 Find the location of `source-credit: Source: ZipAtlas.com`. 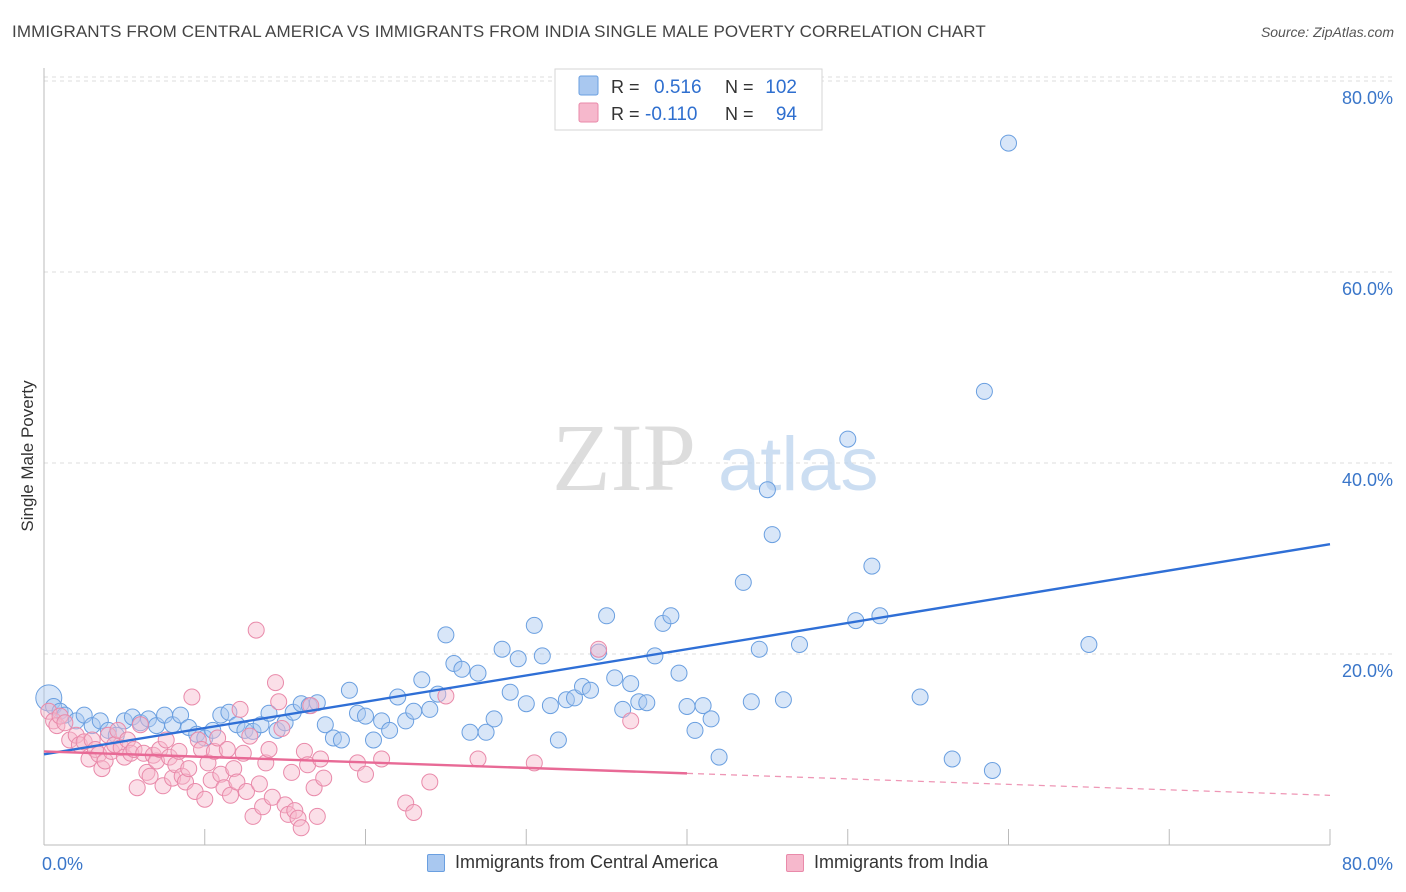

source-credit: Source: ZipAtlas.com is located at coordinates (1327, 32).